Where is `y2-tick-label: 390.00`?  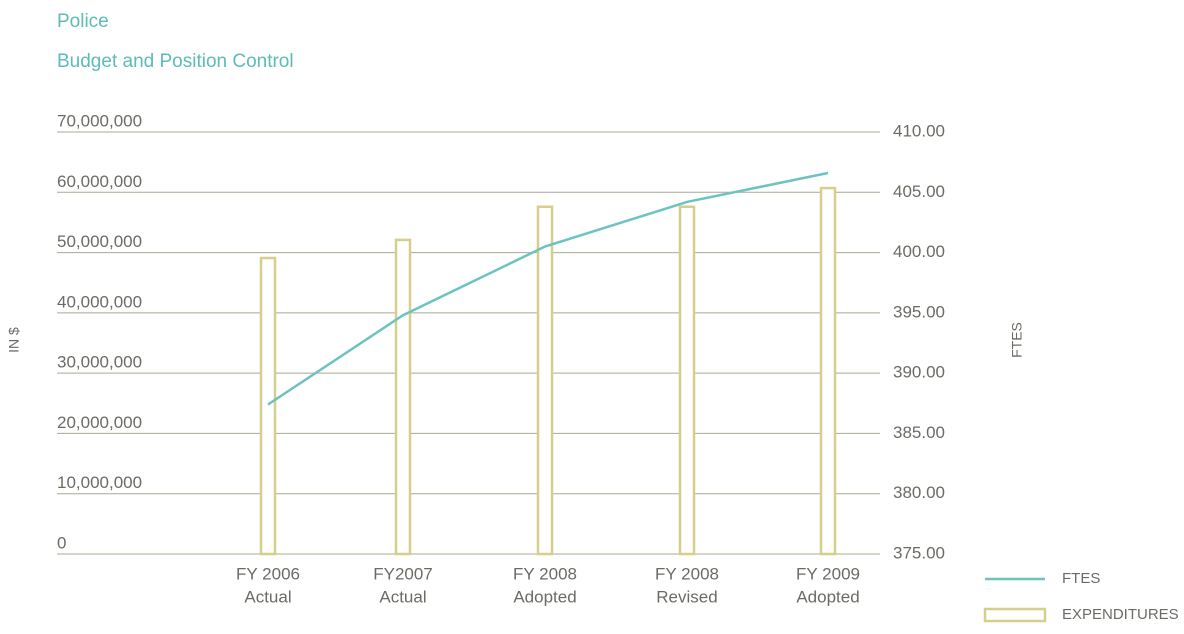 y2-tick-label: 390.00 is located at coordinates (919, 372).